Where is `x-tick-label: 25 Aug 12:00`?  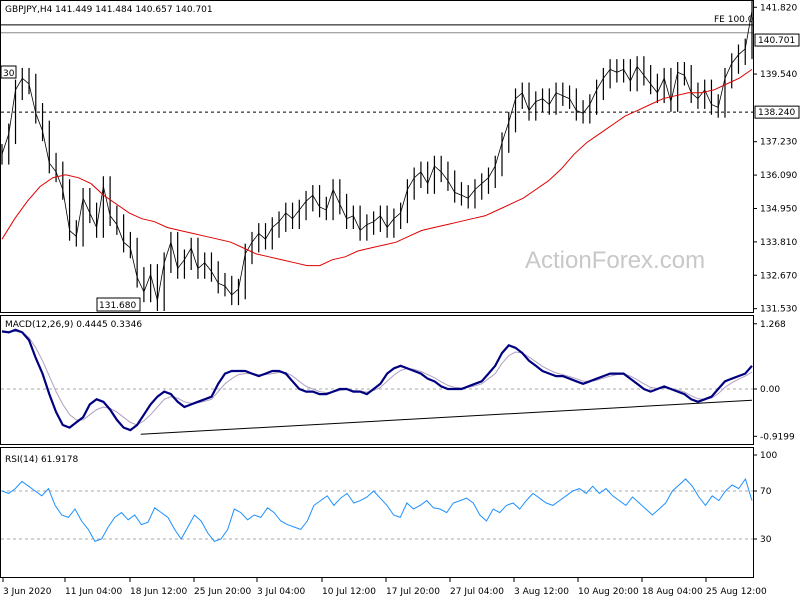 x-tick-label: 25 Aug 12:00 is located at coordinates (736, 592).